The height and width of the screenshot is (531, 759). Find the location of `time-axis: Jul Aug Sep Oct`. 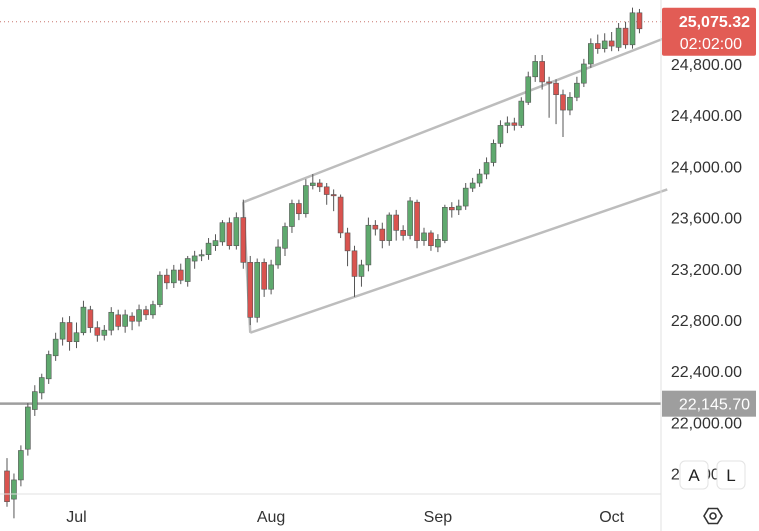

time-axis: Jul Aug Sep Oct is located at coordinates (345, 517).